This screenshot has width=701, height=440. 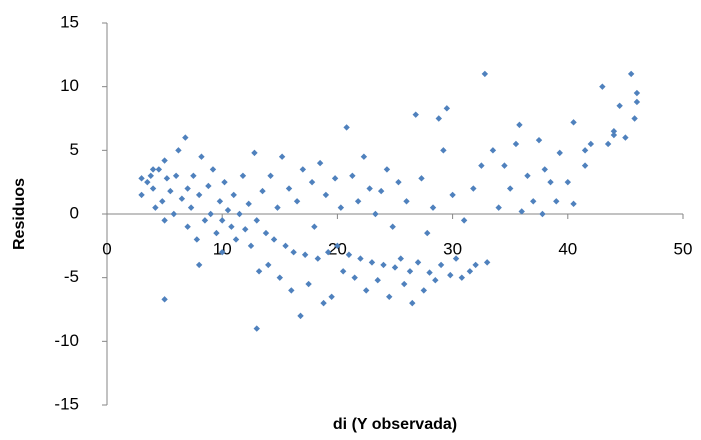 What do you see at coordinates (66, 403) in the screenshot?
I see `y-tick-label: -15` at bounding box center [66, 403].